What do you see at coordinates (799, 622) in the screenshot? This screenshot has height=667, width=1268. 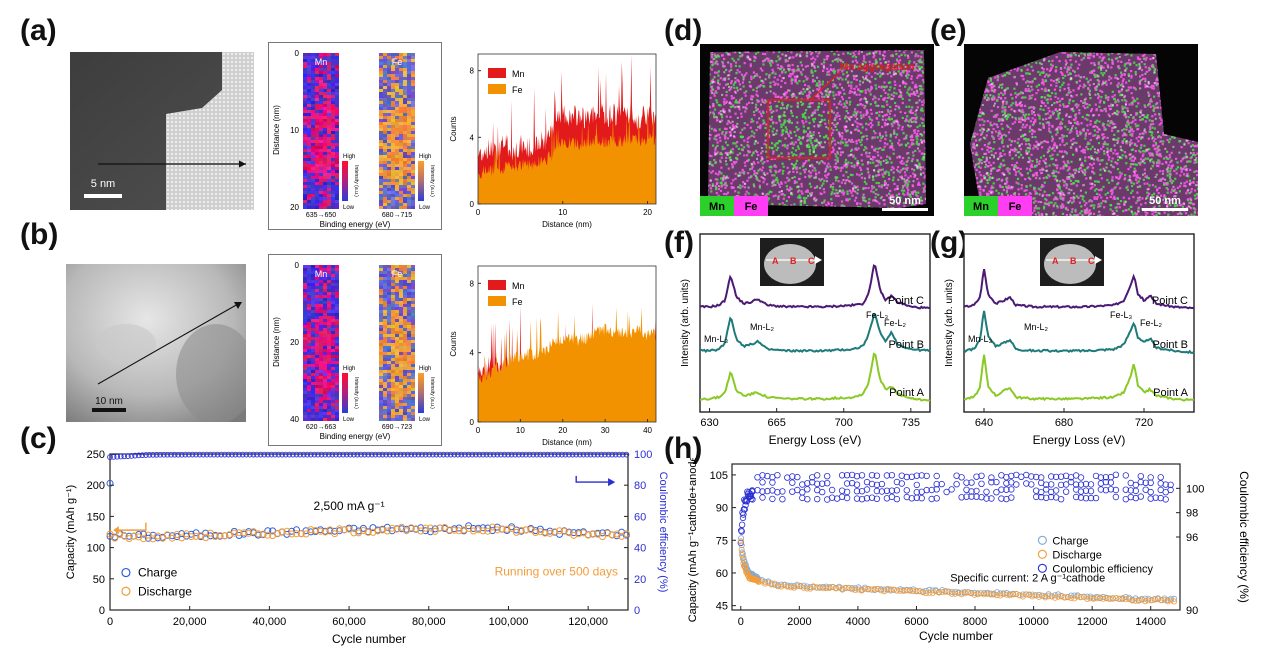 I see `x-tick-label: 2000` at bounding box center [799, 622].